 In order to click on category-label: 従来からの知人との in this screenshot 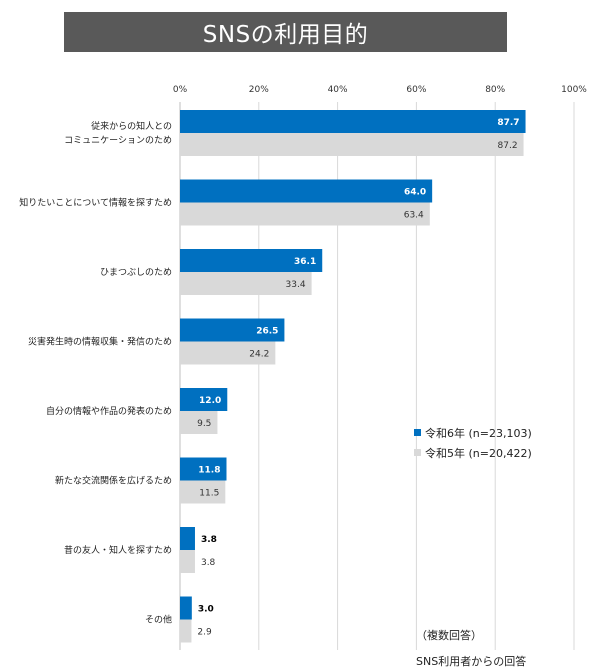, I will do `click(131, 126)`.